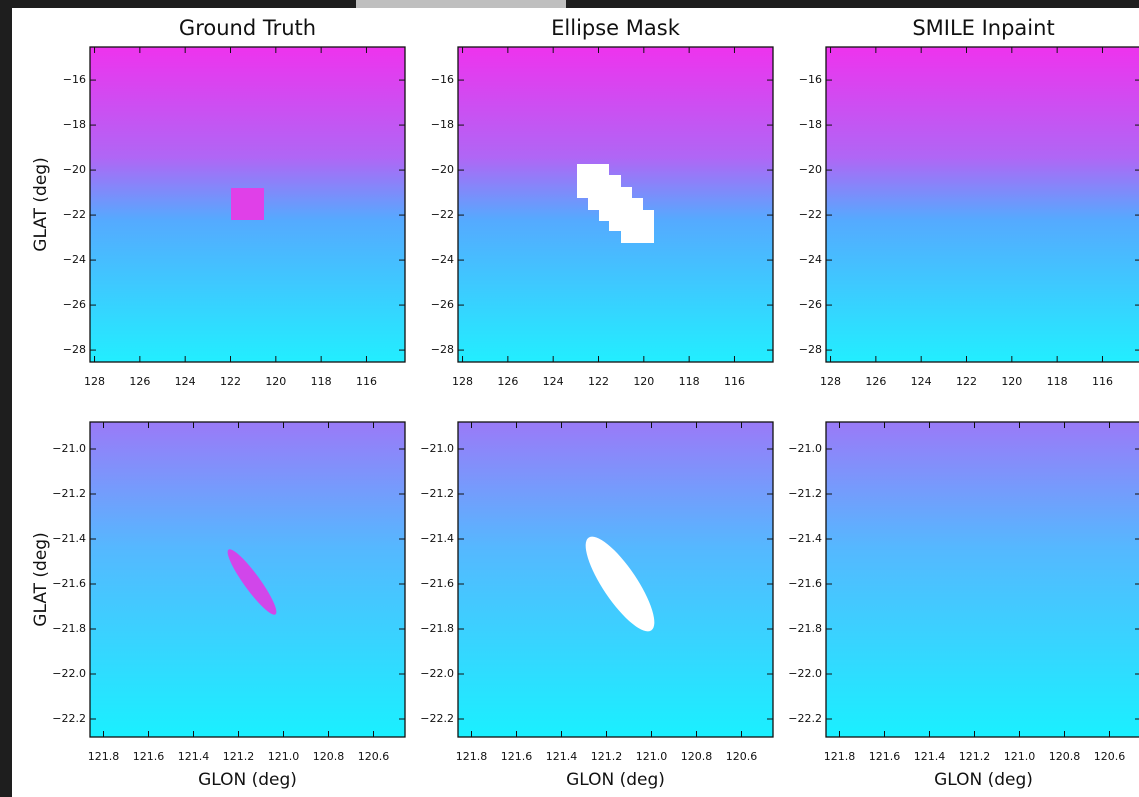 The width and height of the screenshot is (1139, 797). I want to click on chart-title: Ellipse Mask, so click(616, 28).